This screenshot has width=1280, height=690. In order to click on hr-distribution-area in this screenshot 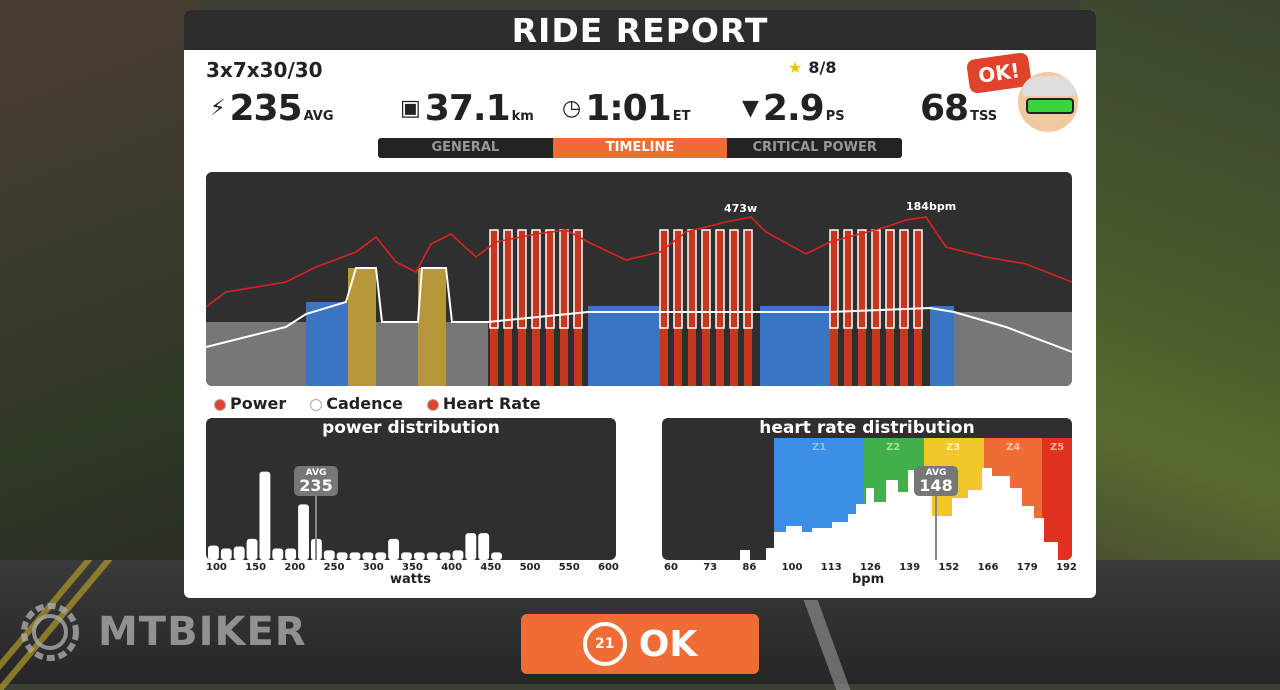, I will do `click(899, 514)`.